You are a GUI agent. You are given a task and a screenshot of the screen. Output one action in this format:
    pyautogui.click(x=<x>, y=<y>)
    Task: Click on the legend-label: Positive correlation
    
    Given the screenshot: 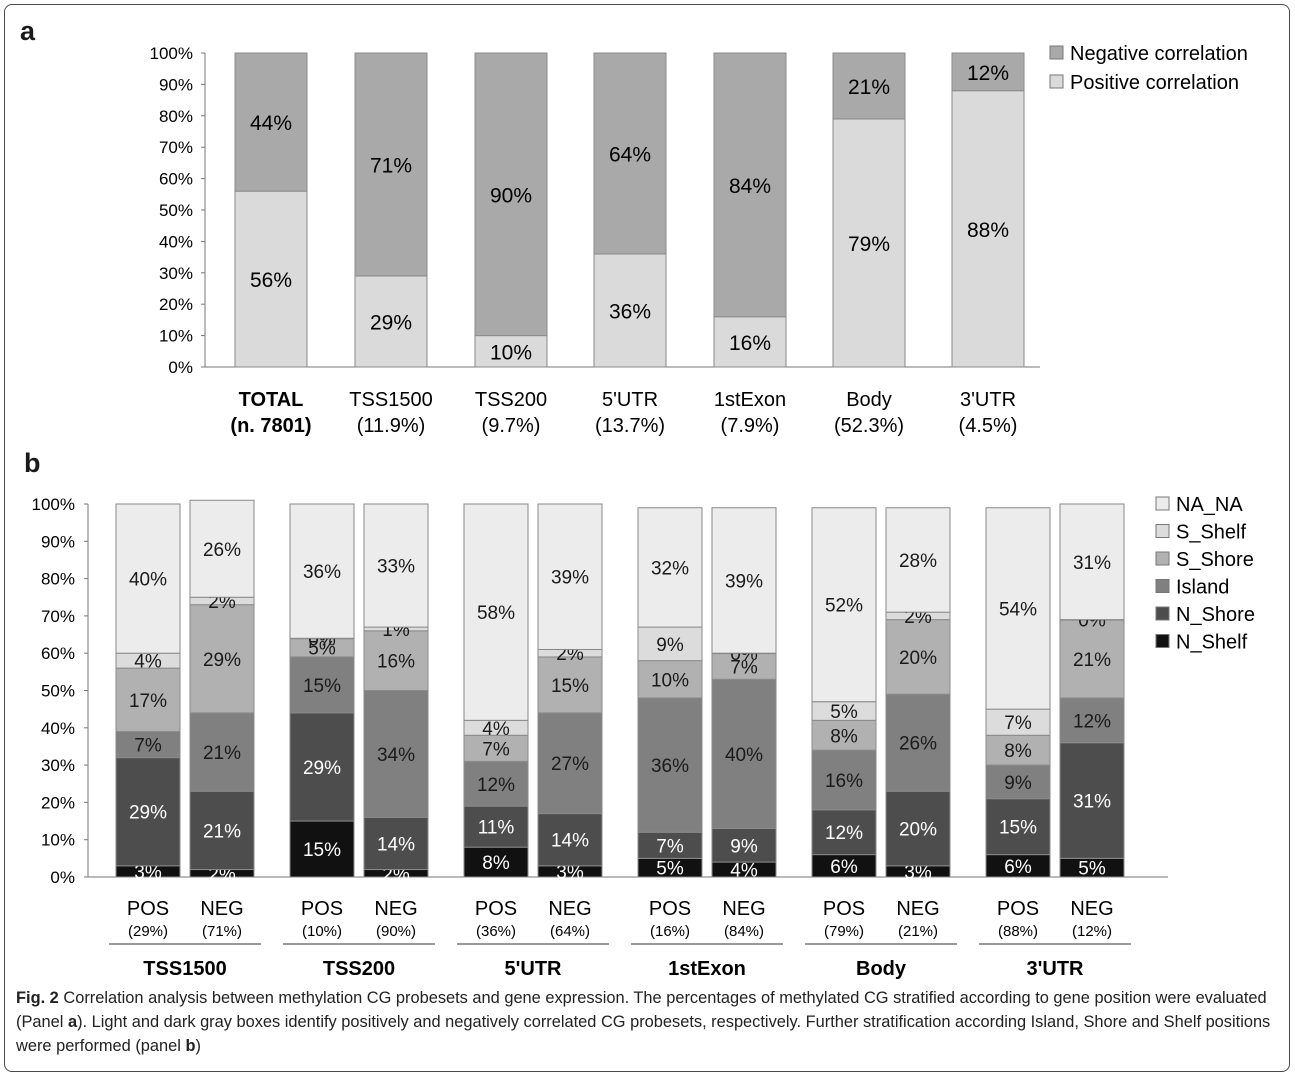 What is the action you would take?
    pyautogui.click(x=1154, y=83)
    